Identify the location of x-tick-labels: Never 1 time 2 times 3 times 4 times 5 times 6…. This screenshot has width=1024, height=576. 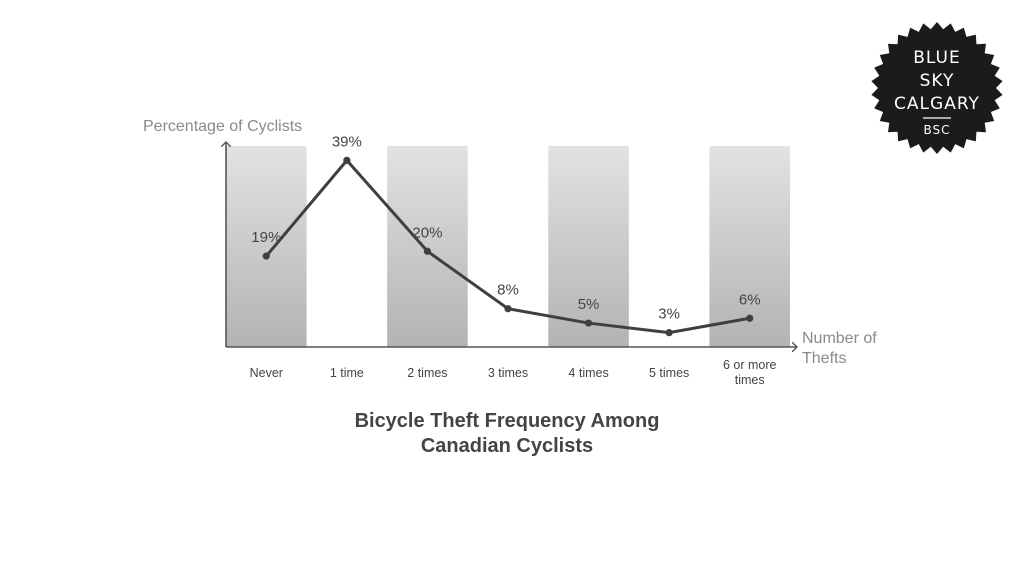
(513, 372).